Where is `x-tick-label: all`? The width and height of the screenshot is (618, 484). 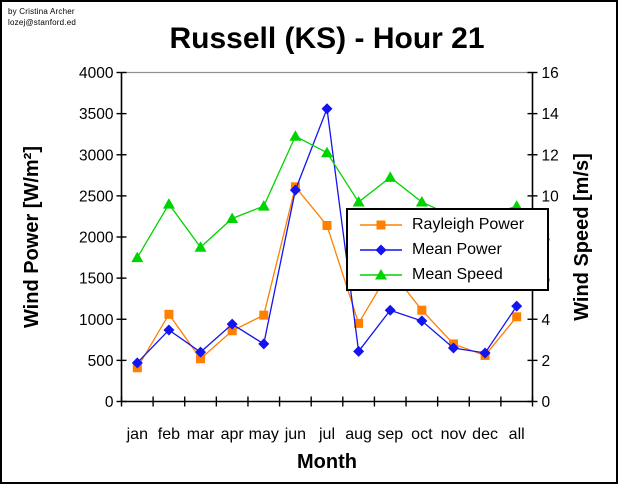 x-tick-label: all is located at coordinates (517, 434).